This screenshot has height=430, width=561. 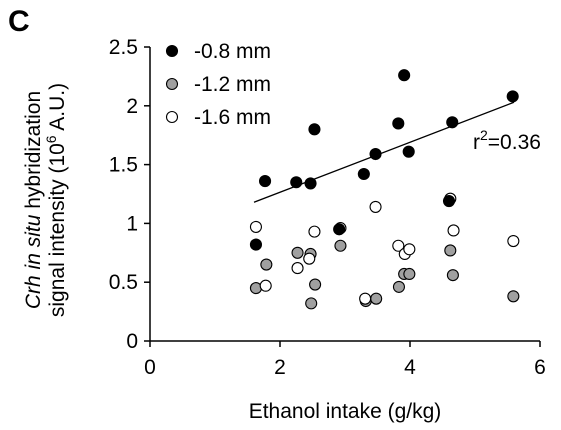 I want to click on y-ticks: 0 0.5 1 1.5 2 2.5, so click(x=129, y=194).